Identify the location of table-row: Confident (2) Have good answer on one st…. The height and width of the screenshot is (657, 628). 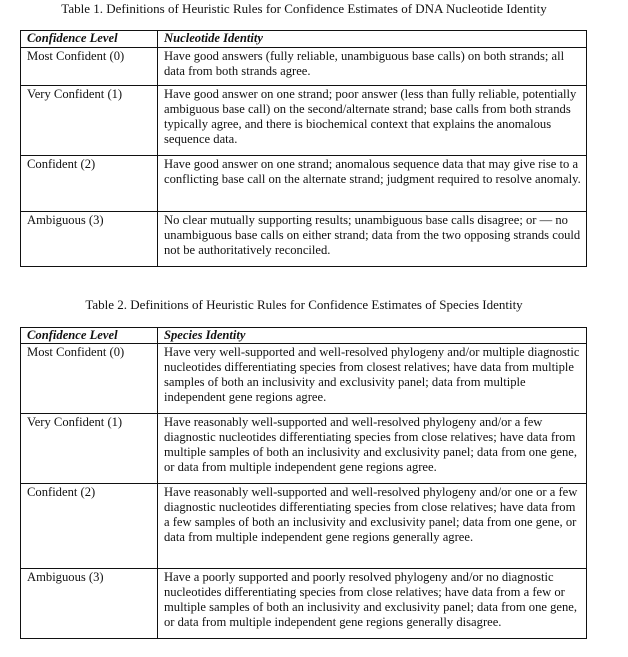
(303, 183).